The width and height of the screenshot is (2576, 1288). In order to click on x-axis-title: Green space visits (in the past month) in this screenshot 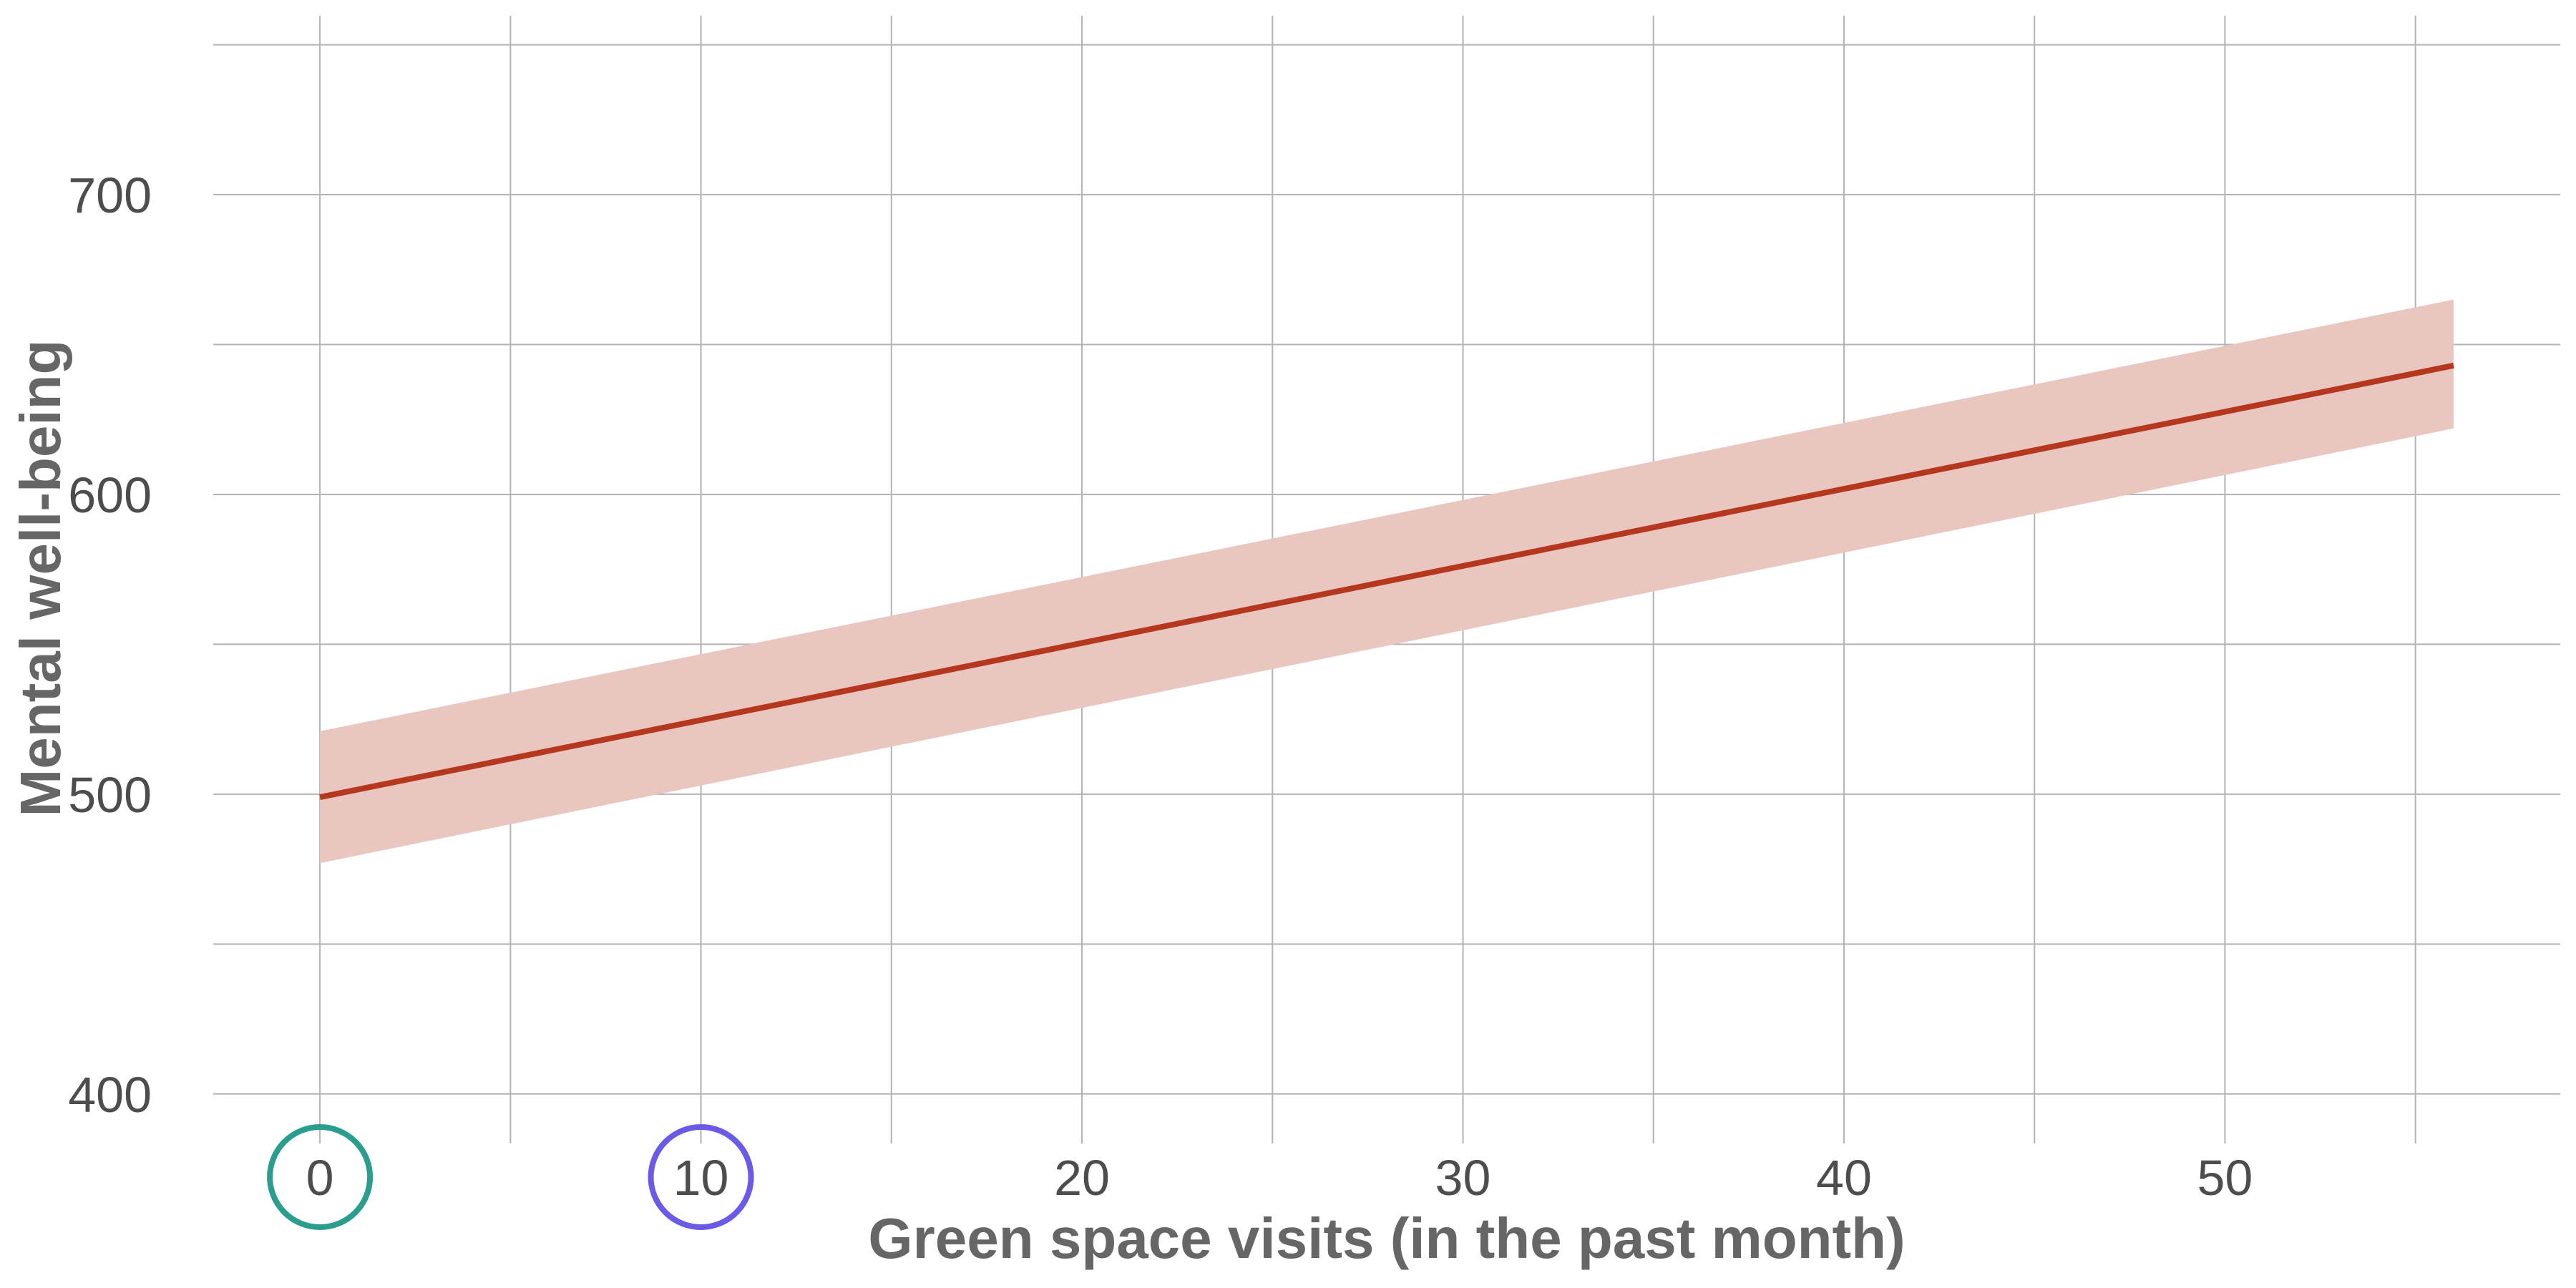, I will do `click(1386, 1238)`.